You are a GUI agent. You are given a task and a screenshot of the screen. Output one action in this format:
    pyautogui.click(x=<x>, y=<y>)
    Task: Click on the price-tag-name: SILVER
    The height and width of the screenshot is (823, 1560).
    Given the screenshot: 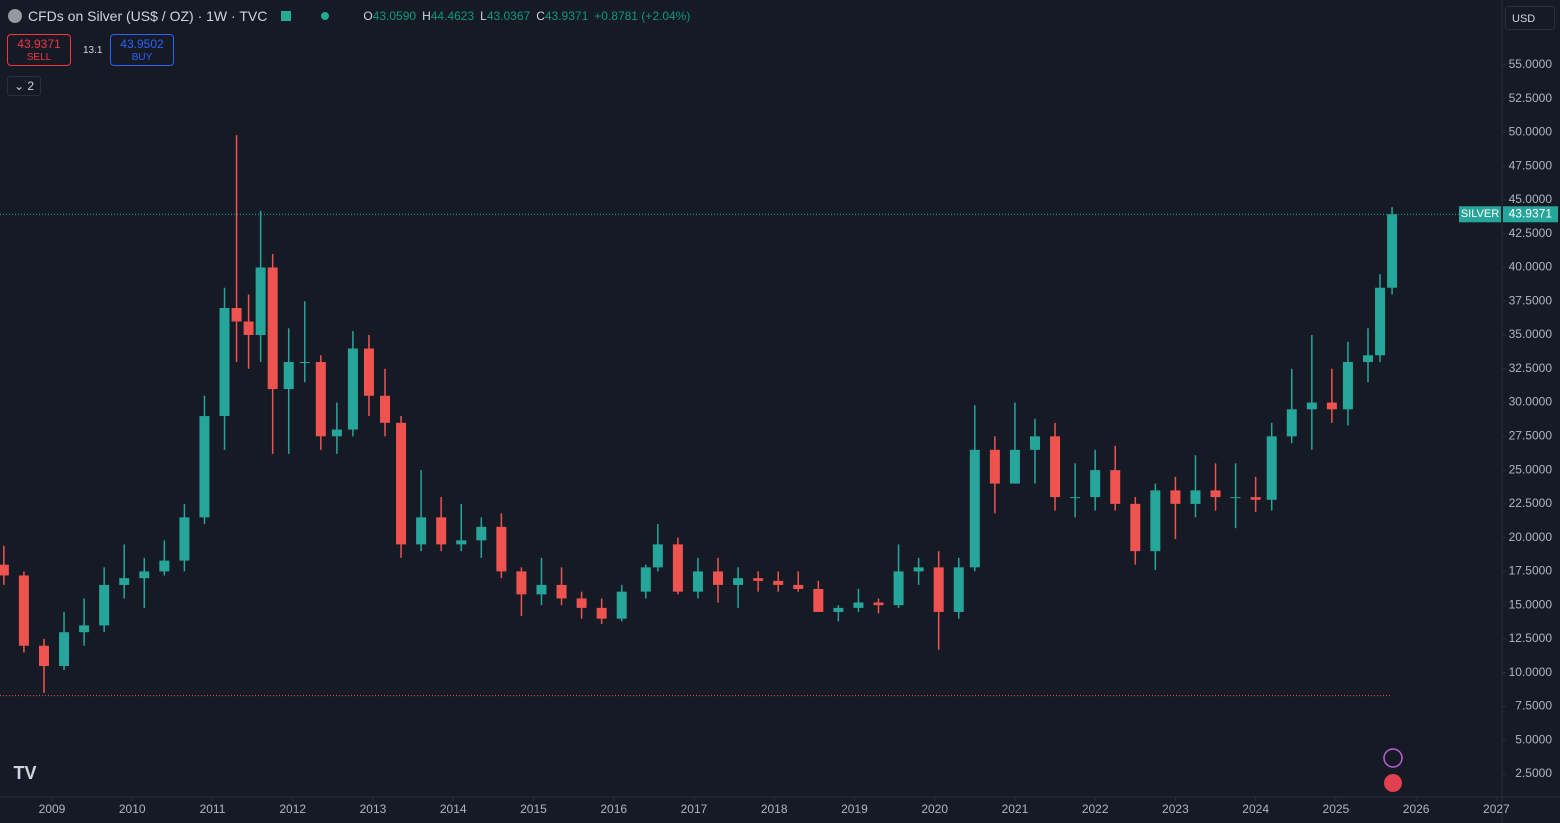 What is the action you would take?
    pyautogui.click(x=1480, y=214)
    